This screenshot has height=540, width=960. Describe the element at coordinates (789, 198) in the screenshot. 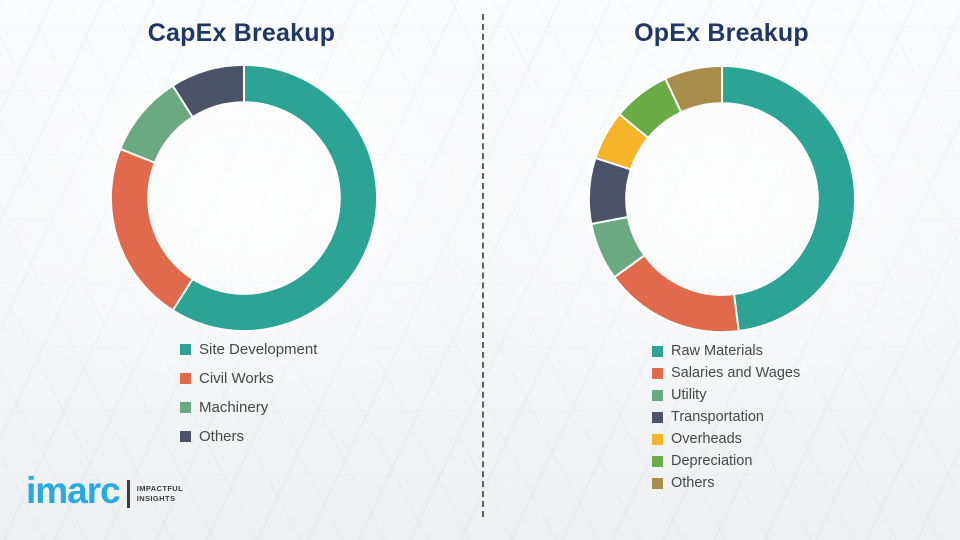

I see `donut-segment-raw-materials` at that location.